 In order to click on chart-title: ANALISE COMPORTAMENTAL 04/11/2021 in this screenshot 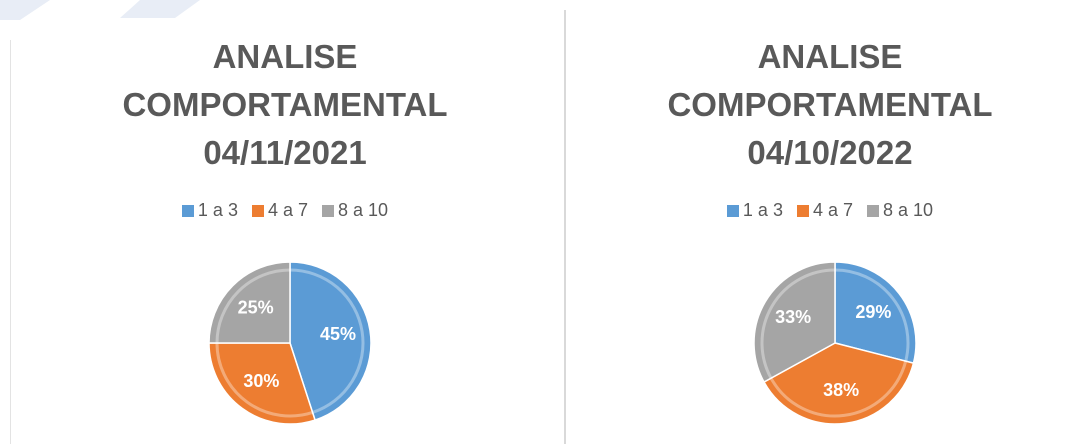, I will do `click(285, 104)`.